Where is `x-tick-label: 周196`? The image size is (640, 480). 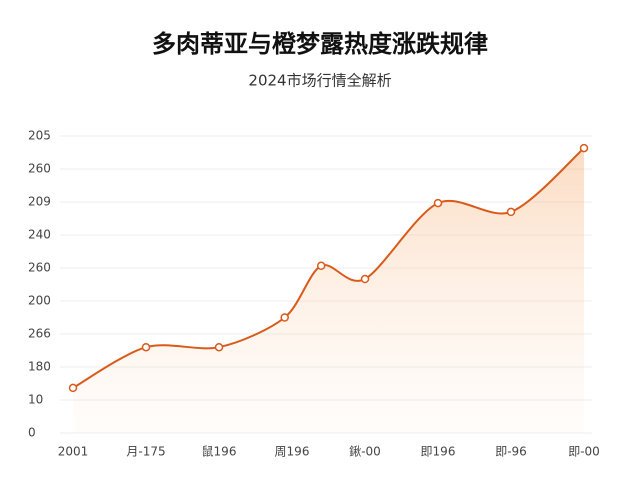 x-tick-label: 周196 is located at coordinates (292, 452).